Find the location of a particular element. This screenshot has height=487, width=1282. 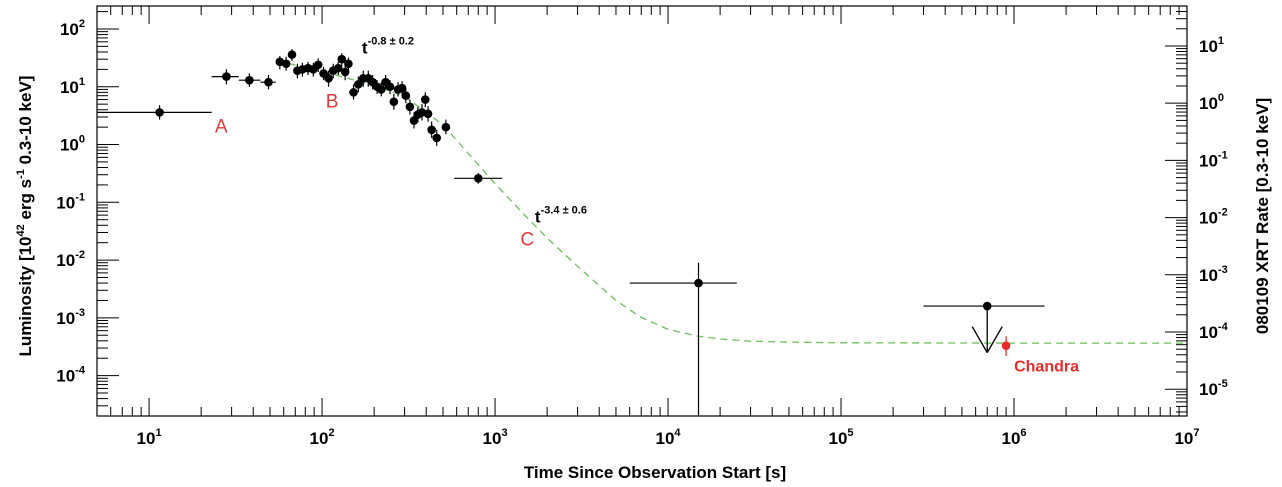

y-tick-label: 10² is located at coordinates (72, 28).